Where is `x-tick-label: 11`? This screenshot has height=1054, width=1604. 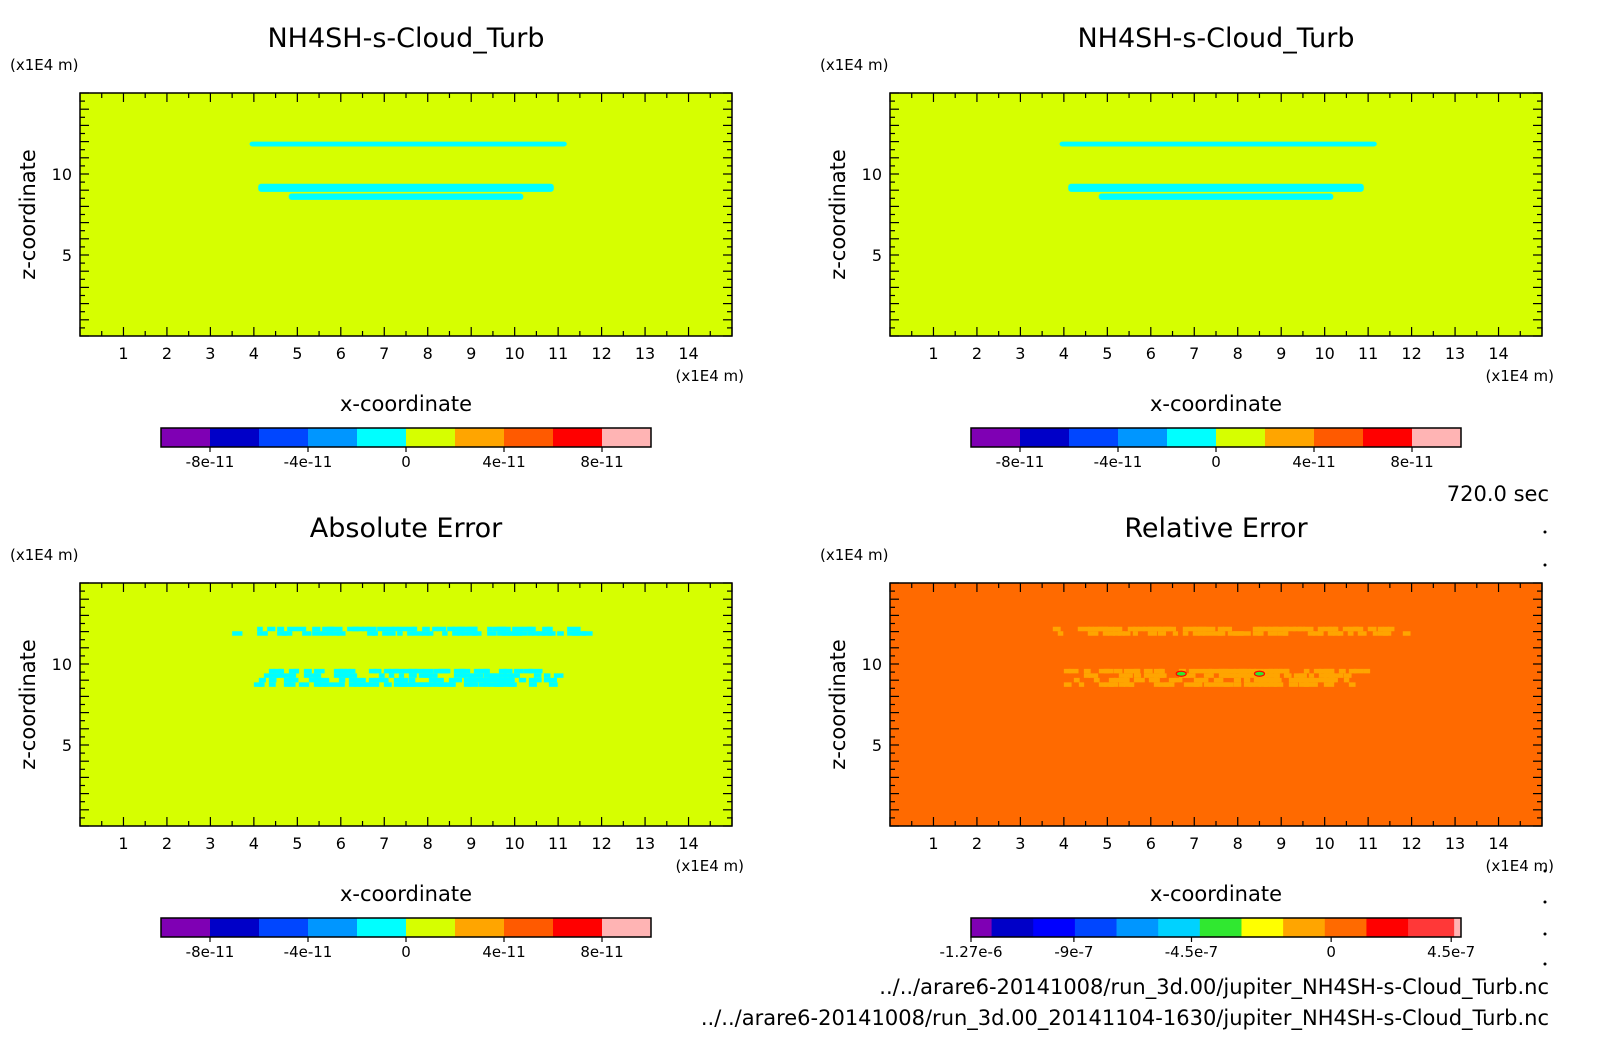
x-tick-label: 11 is located at coordinates (1368, 353).